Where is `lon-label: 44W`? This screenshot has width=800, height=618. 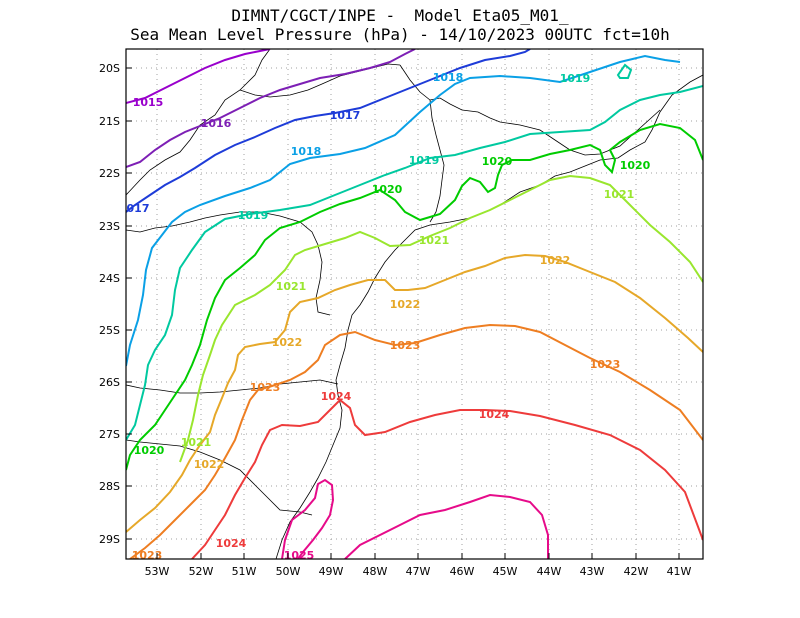 lon-label: 44W is located at coordinates (549, 571).